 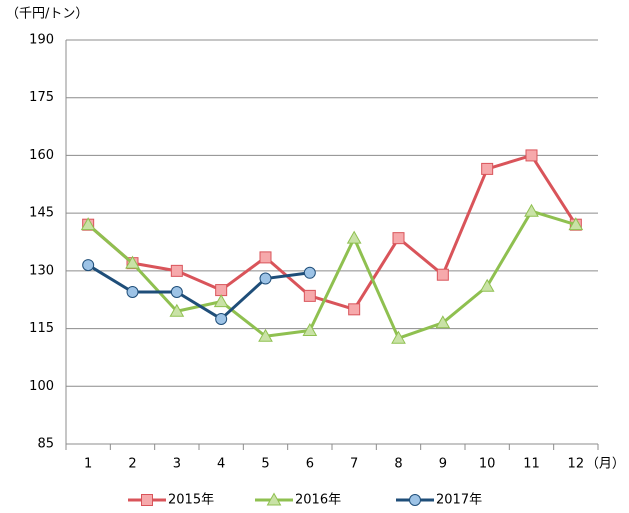 What do you see at coordinates (47, 14) in the screenshot?
I see `y-unit-label: （千円/トン）` at bounding box center [47, 14].